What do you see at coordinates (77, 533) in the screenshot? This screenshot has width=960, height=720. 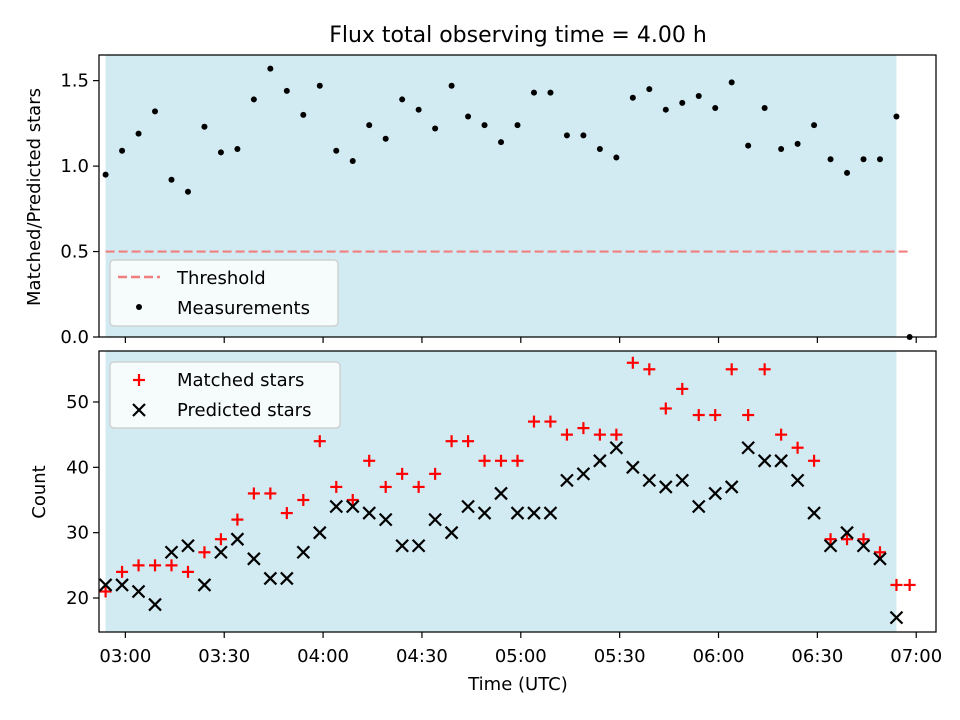 I see `bottom-y-tick-label: 30` at bounding box center [77, 533].